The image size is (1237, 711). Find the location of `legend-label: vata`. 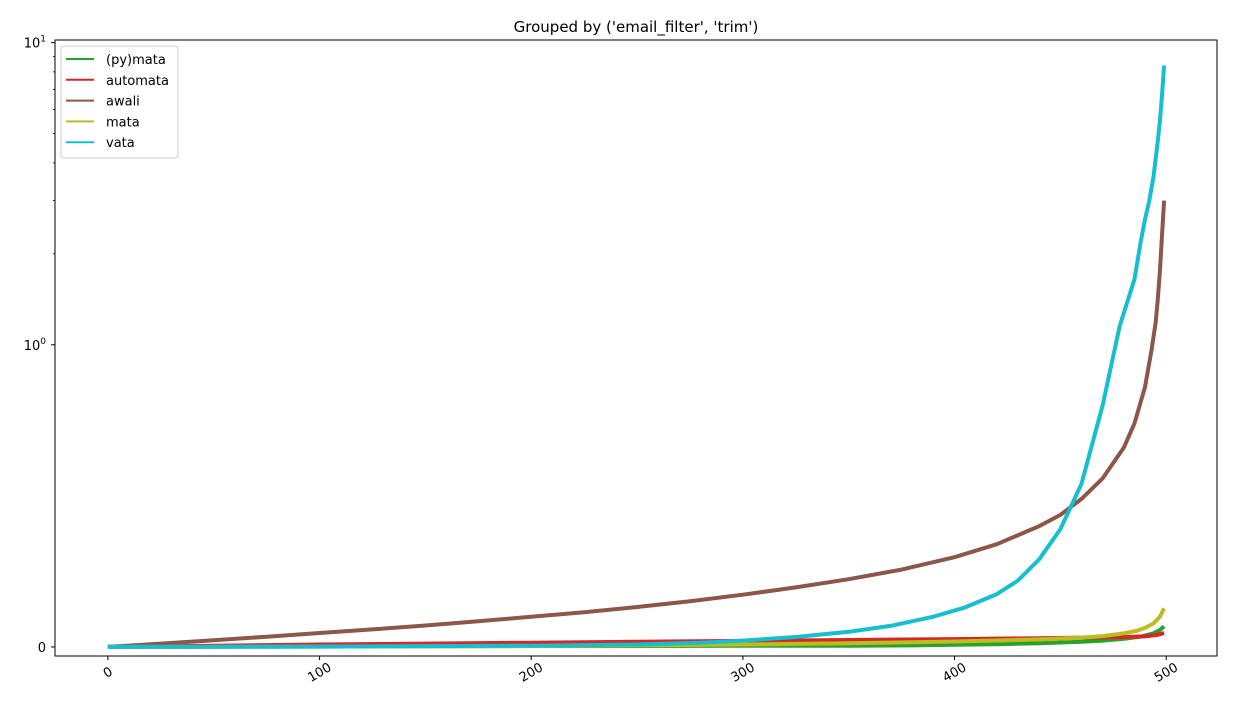

legend-label: vata is located at coordinates (120, 143).